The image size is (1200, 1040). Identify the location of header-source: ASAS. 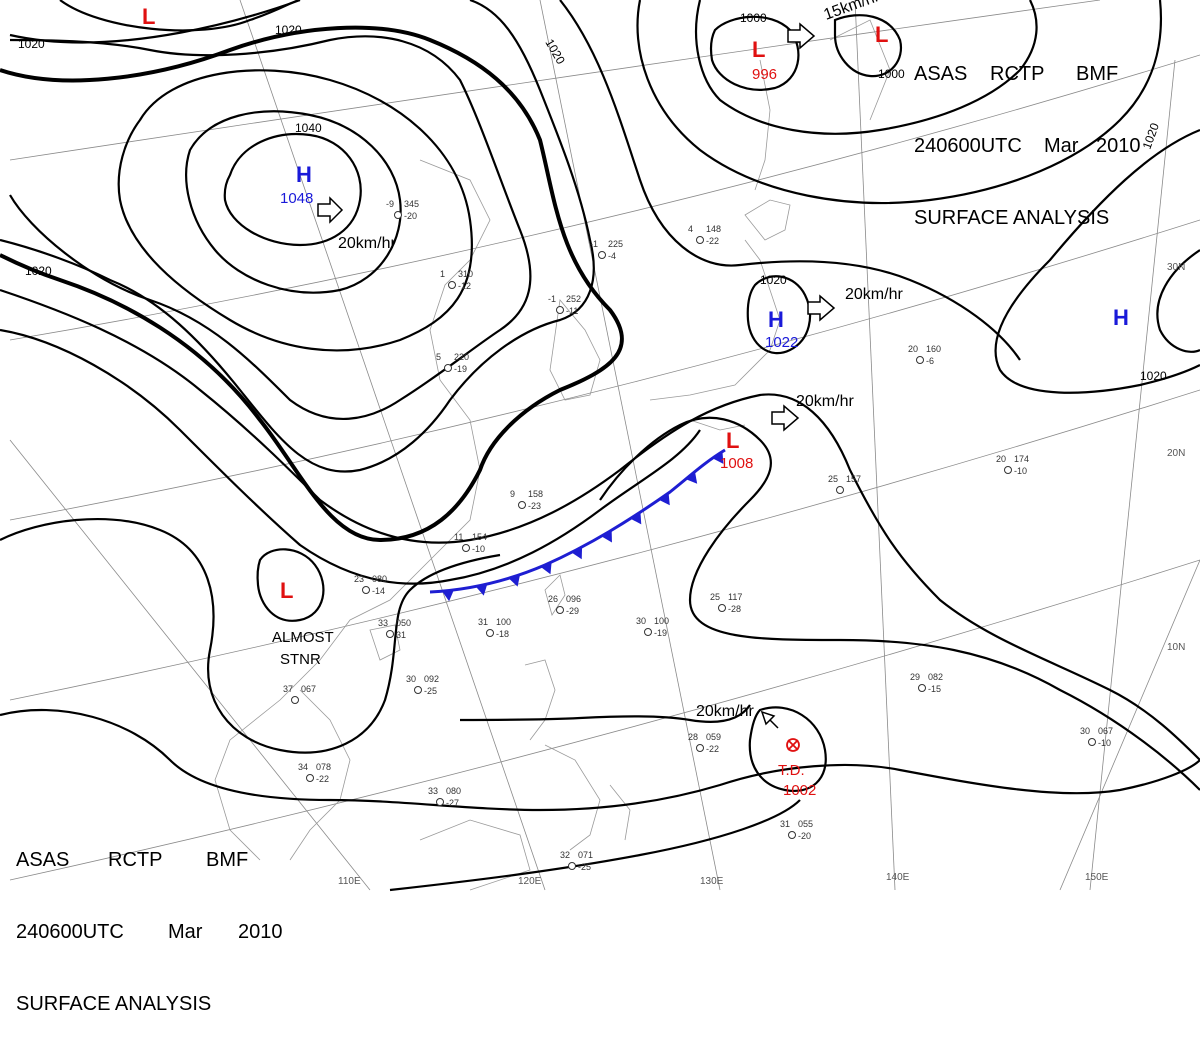
(941, 74).